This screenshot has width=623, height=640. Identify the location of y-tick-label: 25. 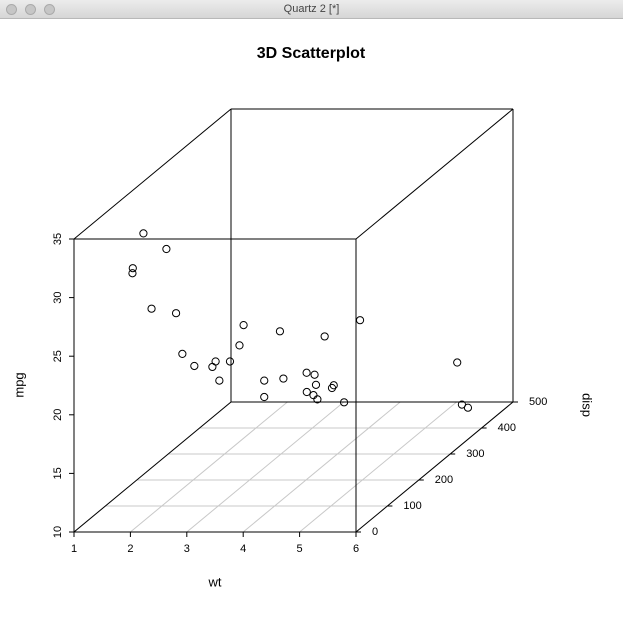
(58, 356).